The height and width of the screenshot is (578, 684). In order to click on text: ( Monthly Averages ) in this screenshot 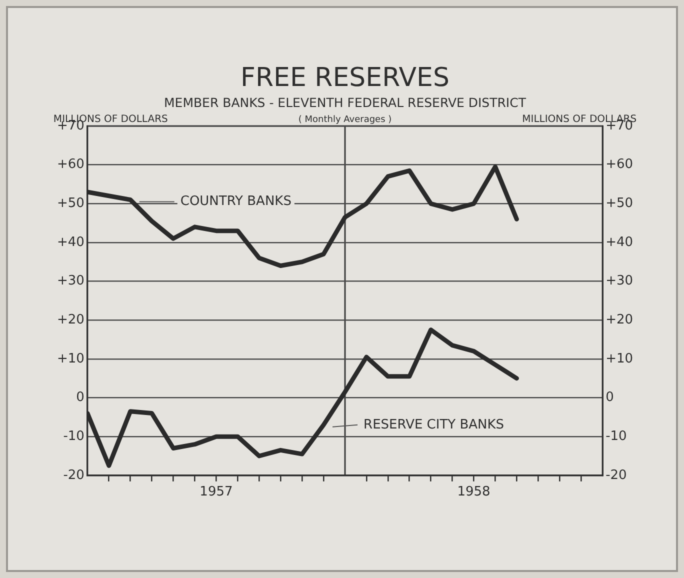, I will do `click(345, 120)`.